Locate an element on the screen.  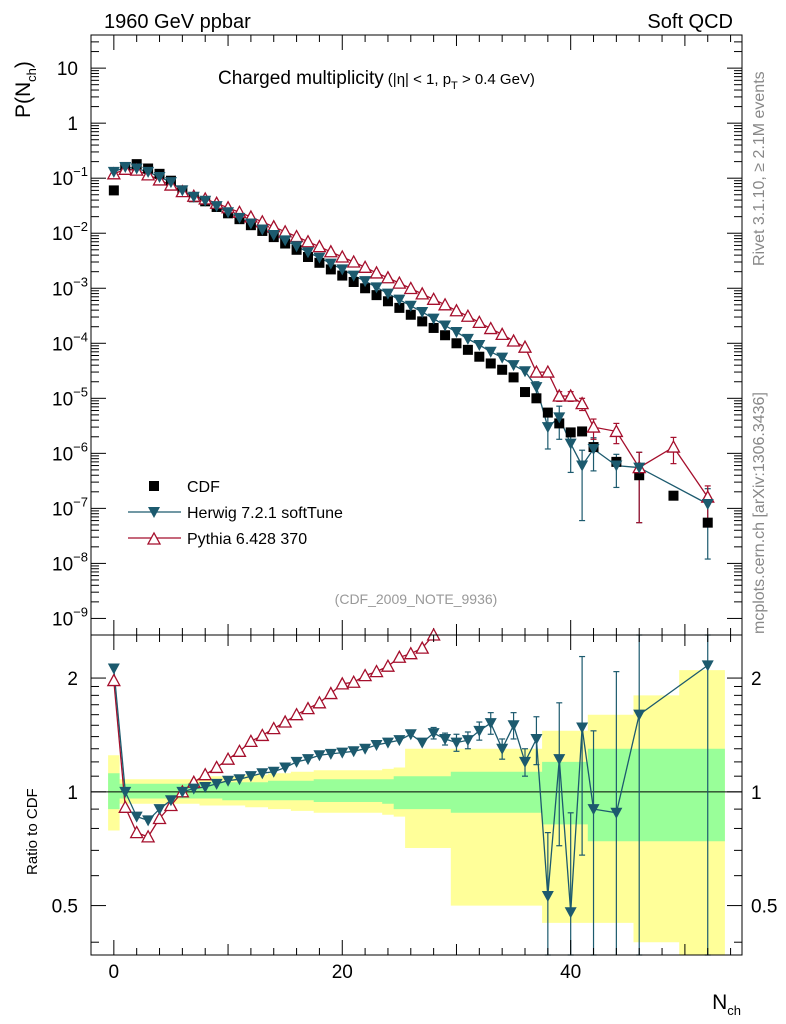
main-ytick-label: 10⁻⁸ is located at coordinates (70, 562).